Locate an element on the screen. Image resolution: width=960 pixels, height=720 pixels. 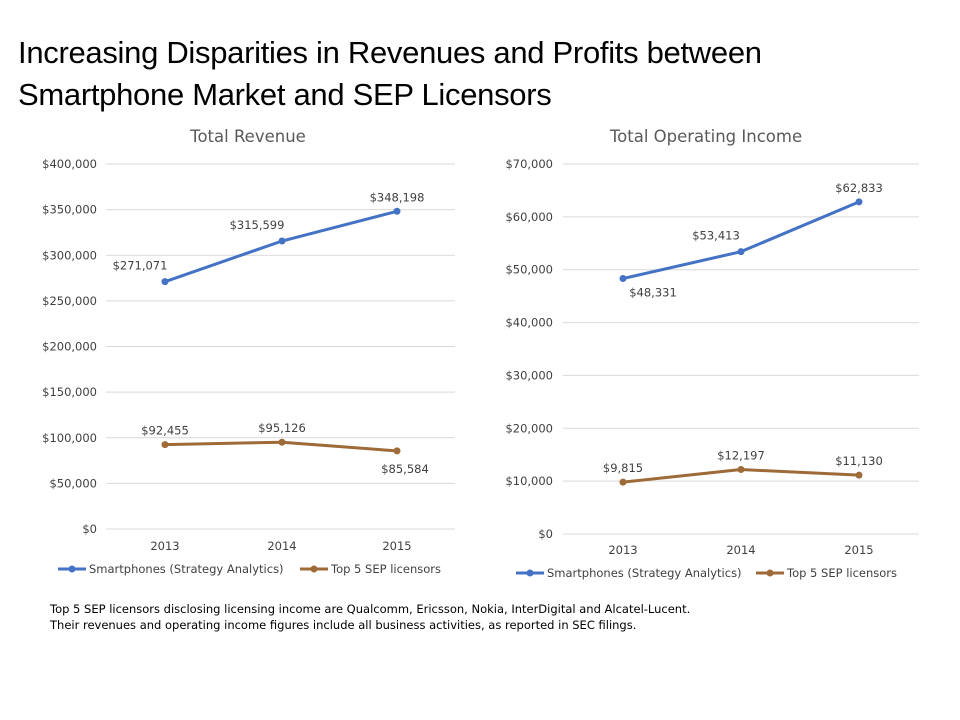
y-tick-label: $30,000 is located at coordinates (529, 375).